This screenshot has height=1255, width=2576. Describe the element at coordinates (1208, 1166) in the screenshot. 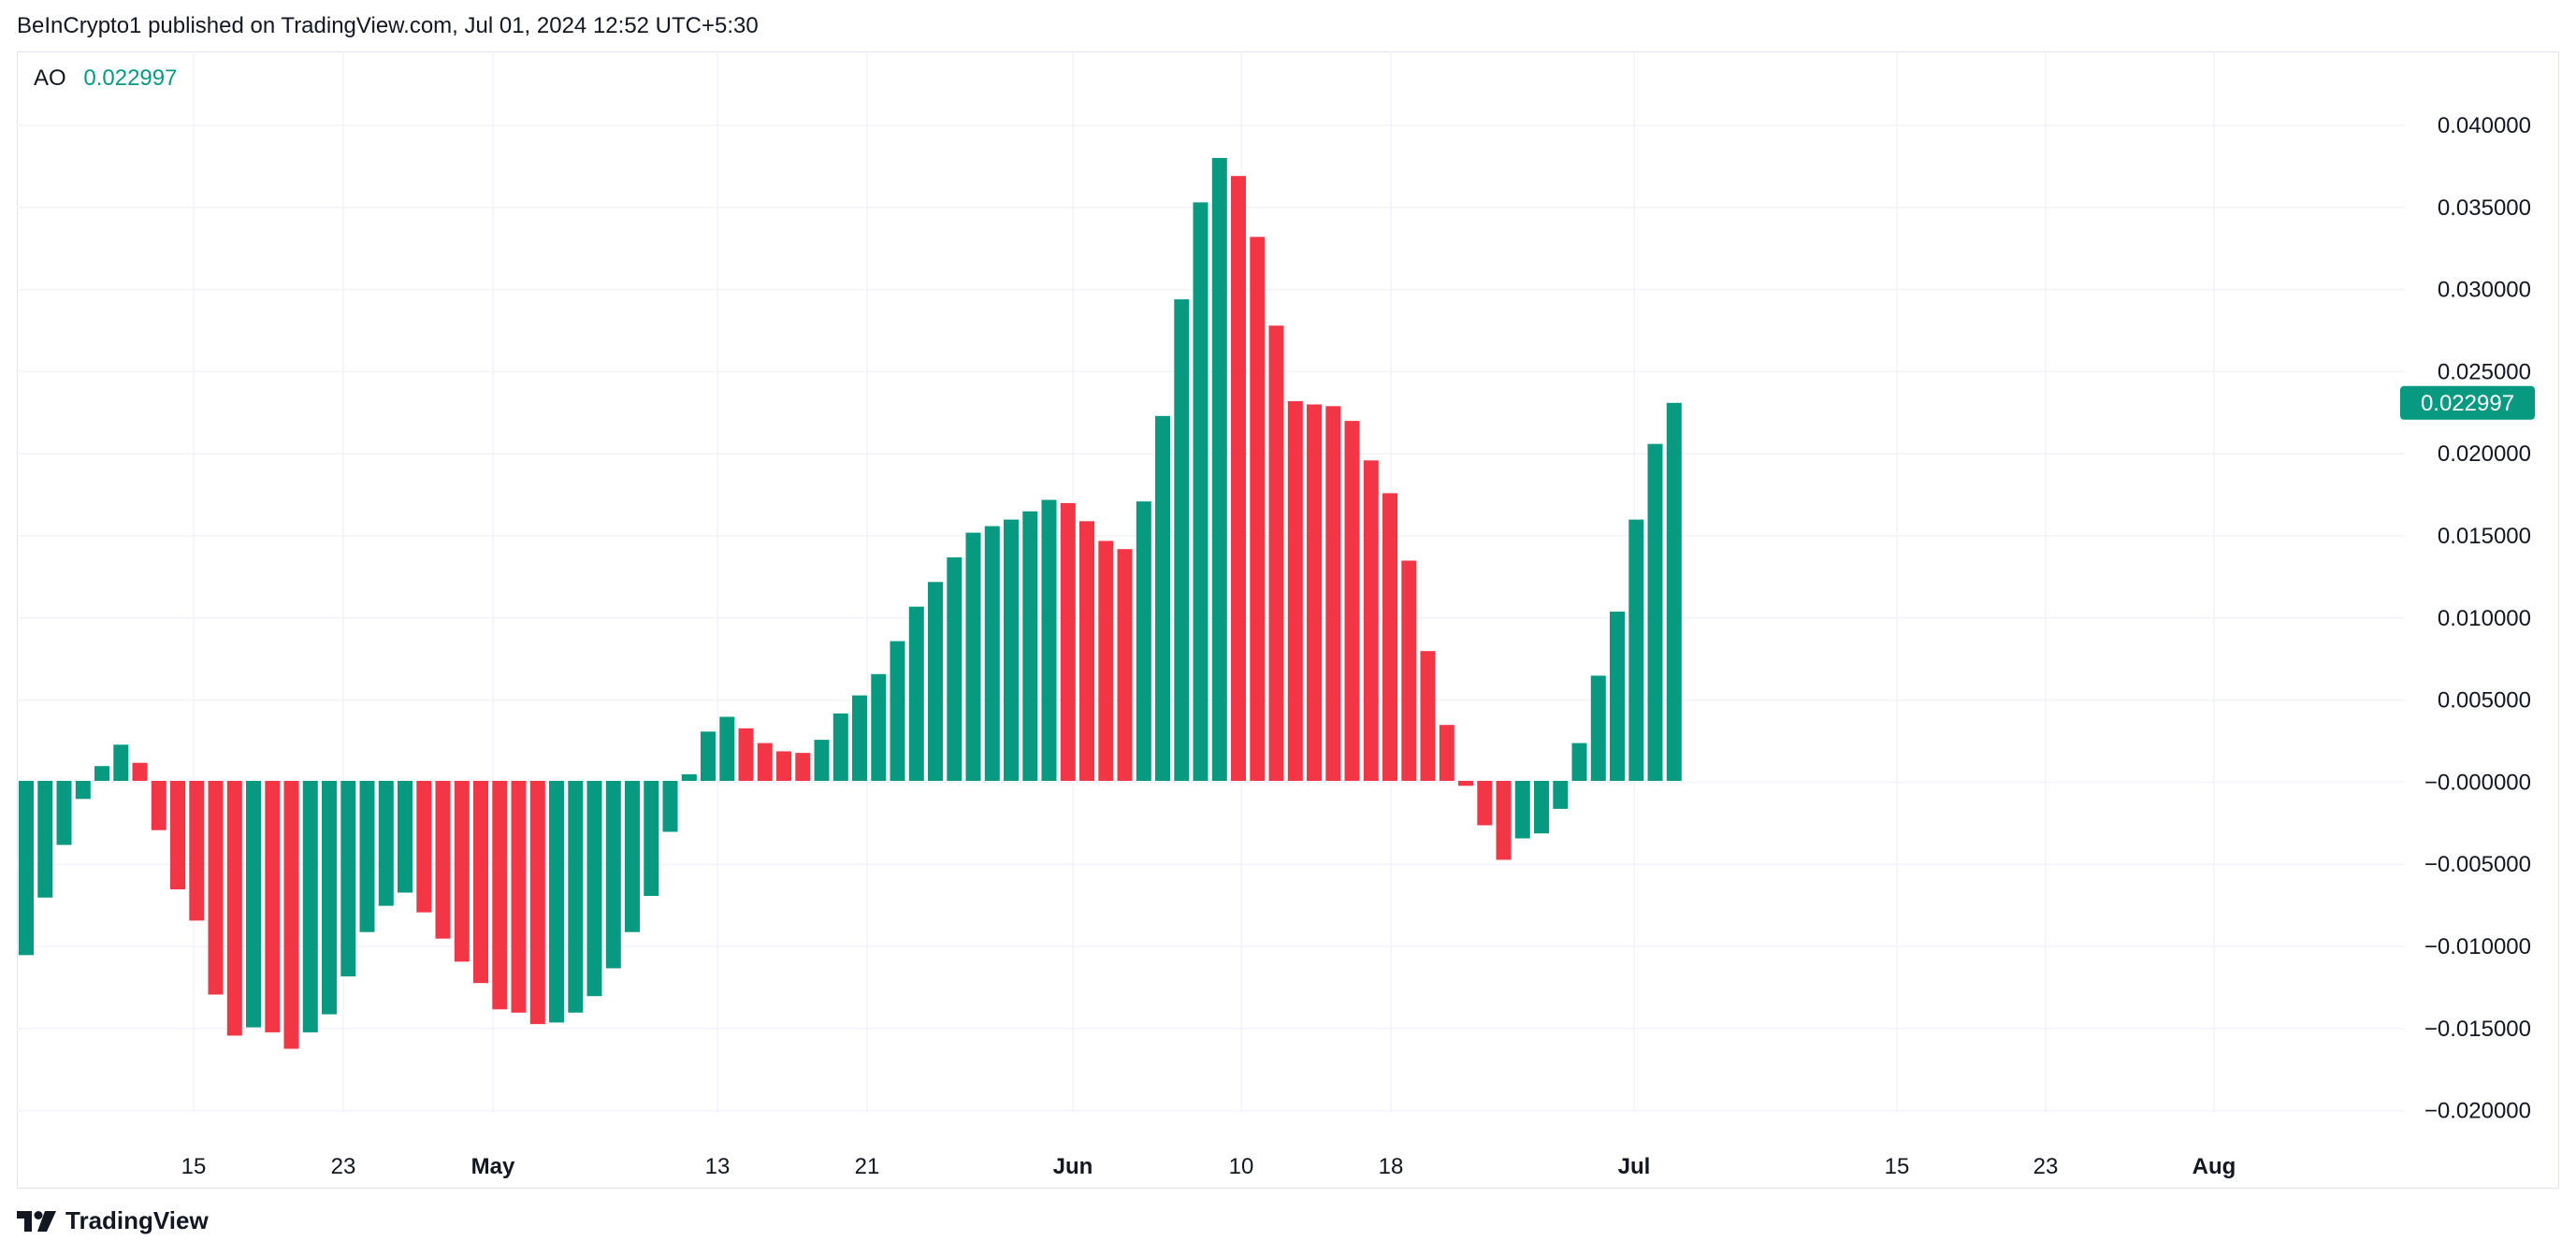

I see `time-axis: 15 23 May 13 21 Jun 10 18 Jul 15 23 Aug` at that location.